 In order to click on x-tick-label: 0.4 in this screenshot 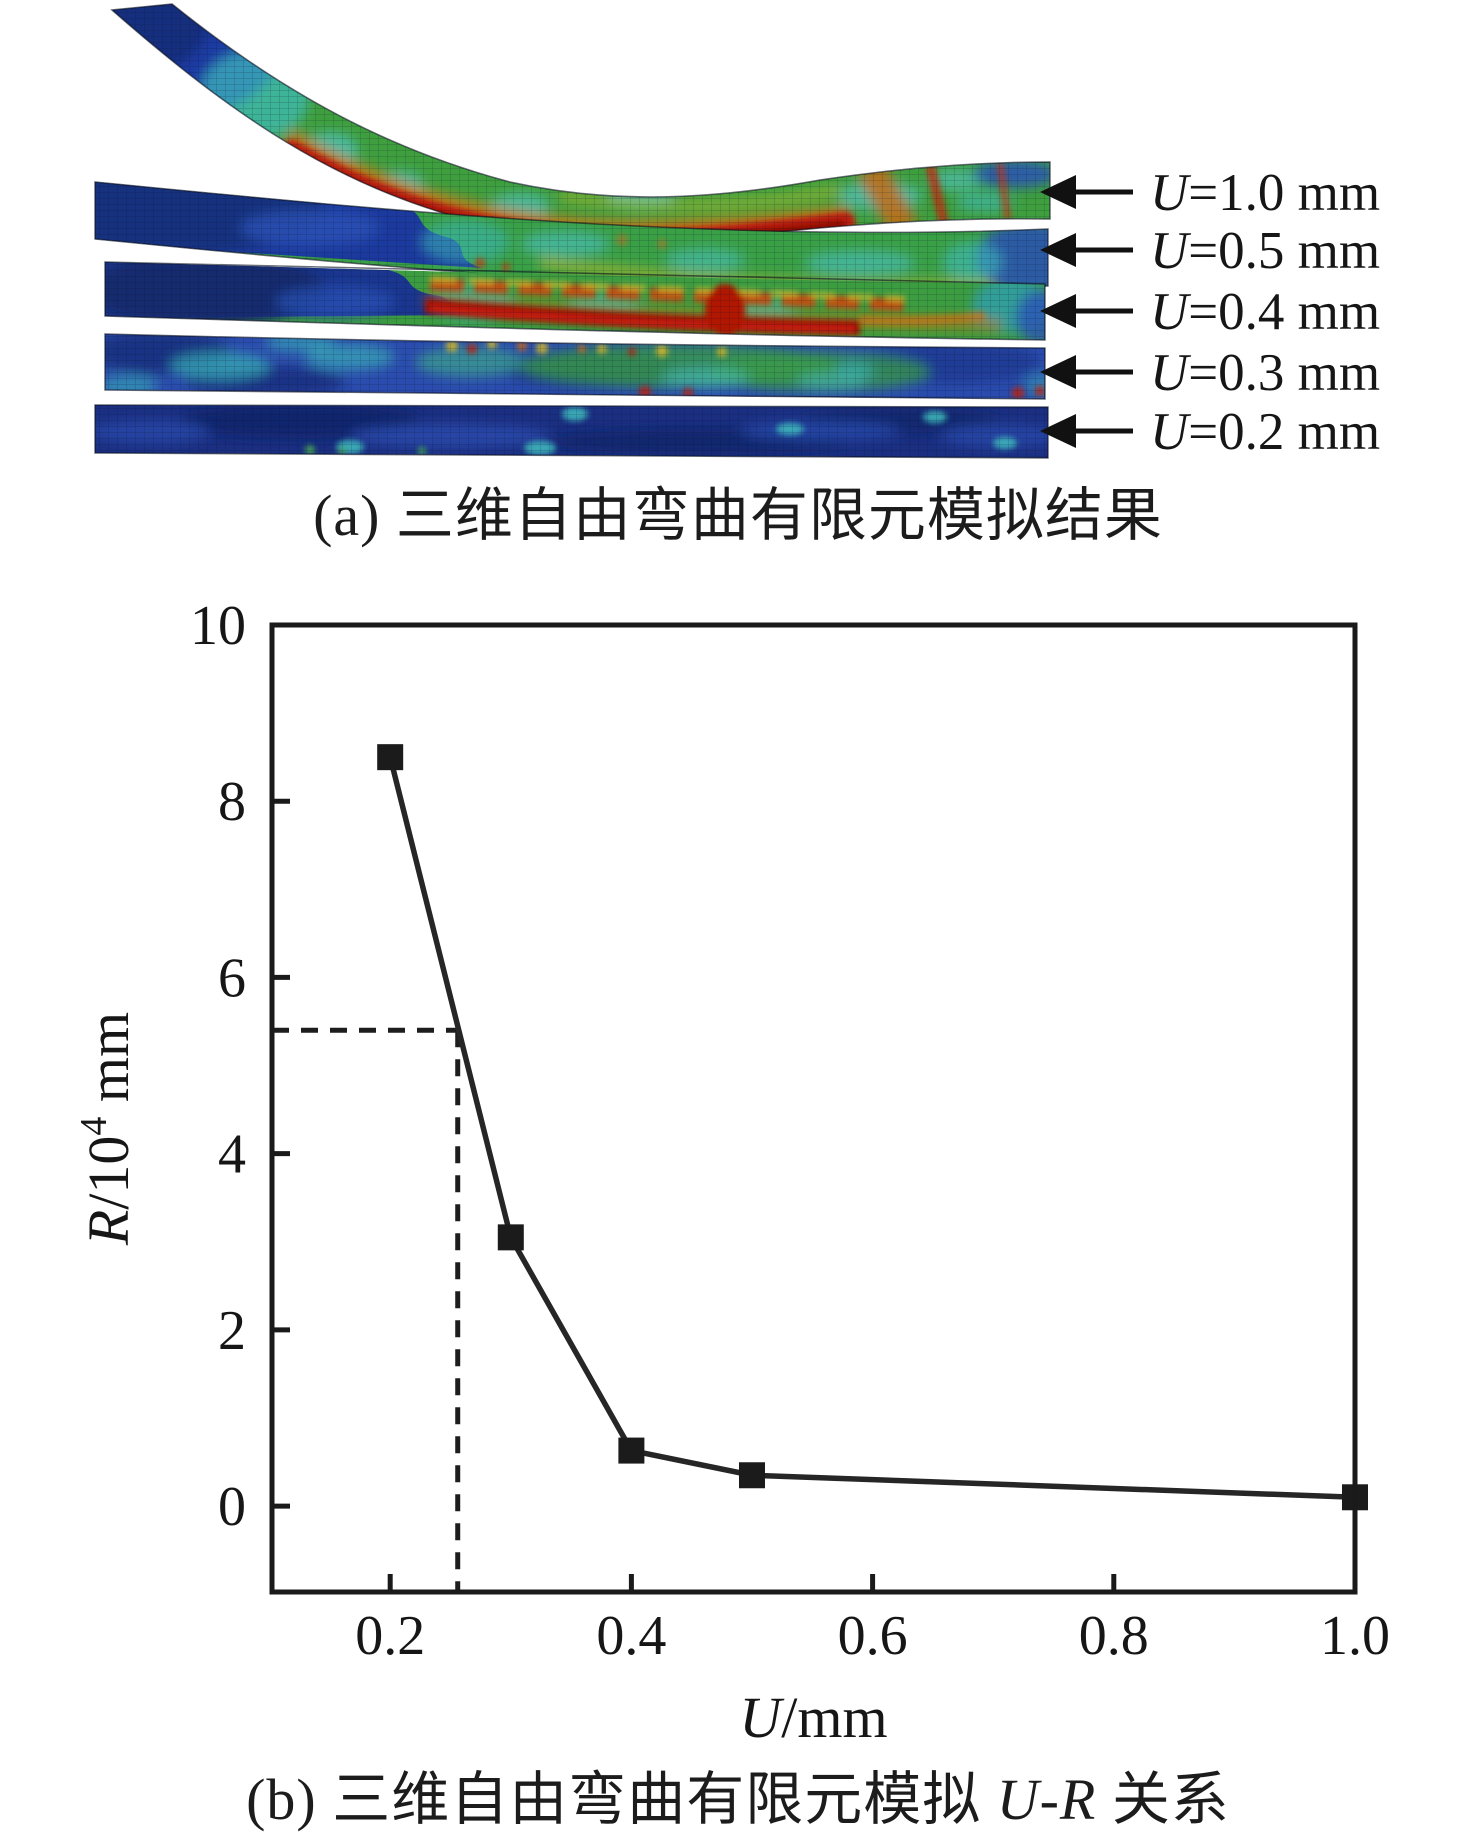, I will do `click(631, 1636)`.